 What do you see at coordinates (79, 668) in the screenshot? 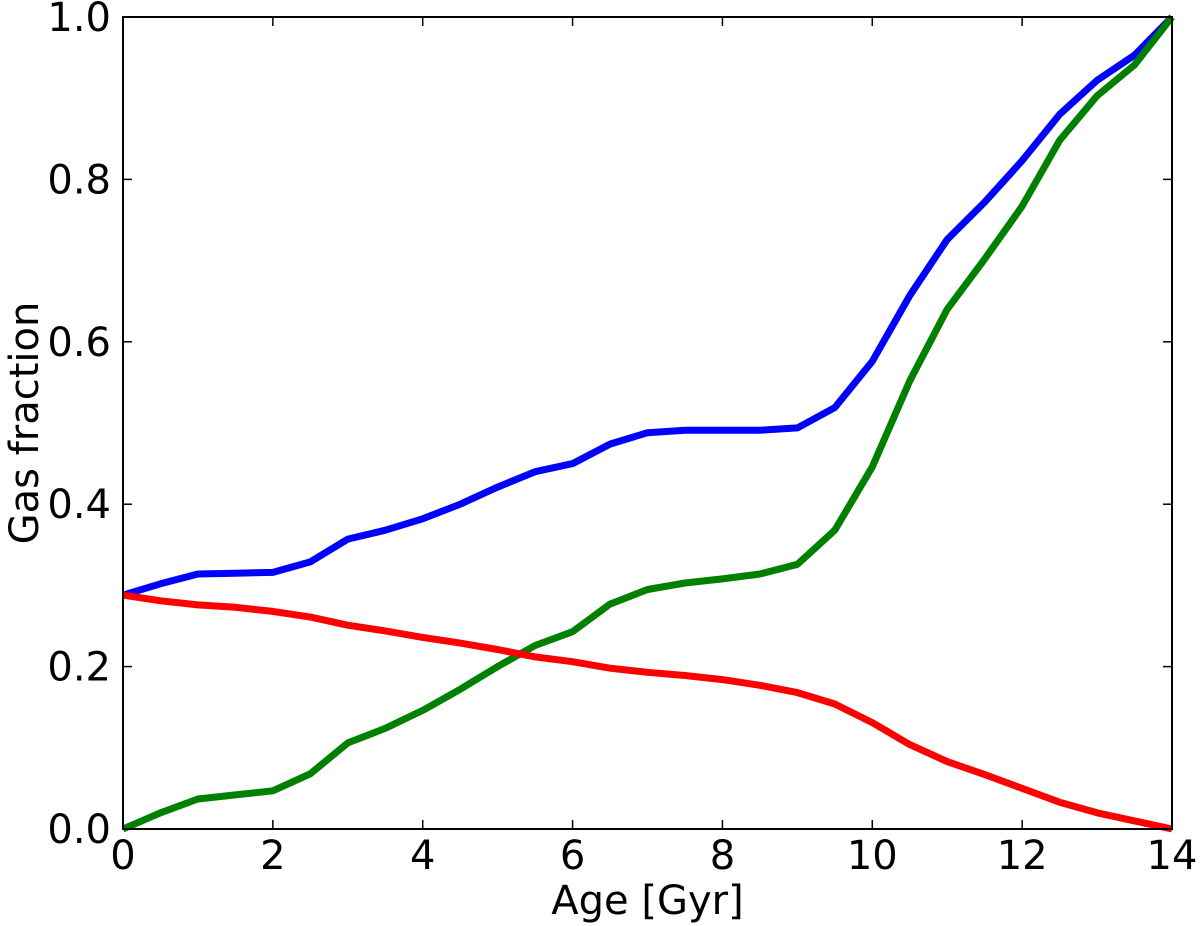
I see `y-tick-label: 0.2` at bounding box center [79, 668].